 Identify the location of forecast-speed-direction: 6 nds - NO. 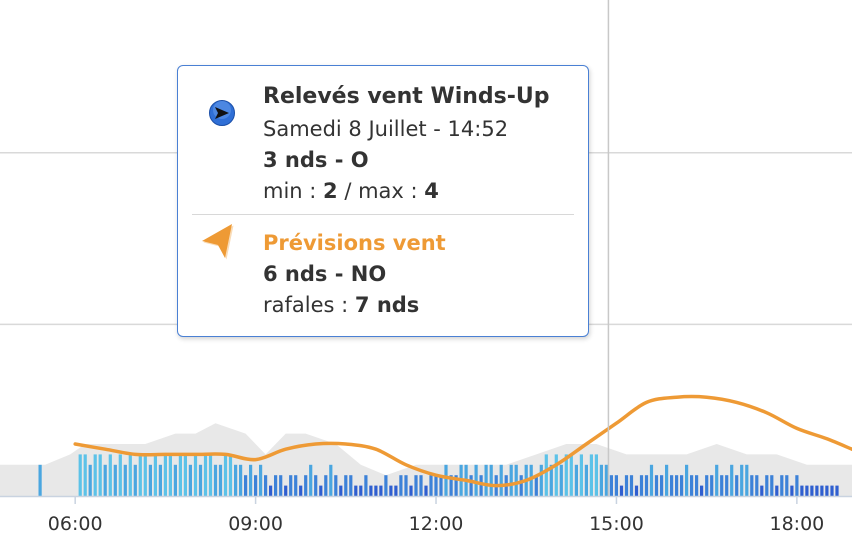
(325, 274).